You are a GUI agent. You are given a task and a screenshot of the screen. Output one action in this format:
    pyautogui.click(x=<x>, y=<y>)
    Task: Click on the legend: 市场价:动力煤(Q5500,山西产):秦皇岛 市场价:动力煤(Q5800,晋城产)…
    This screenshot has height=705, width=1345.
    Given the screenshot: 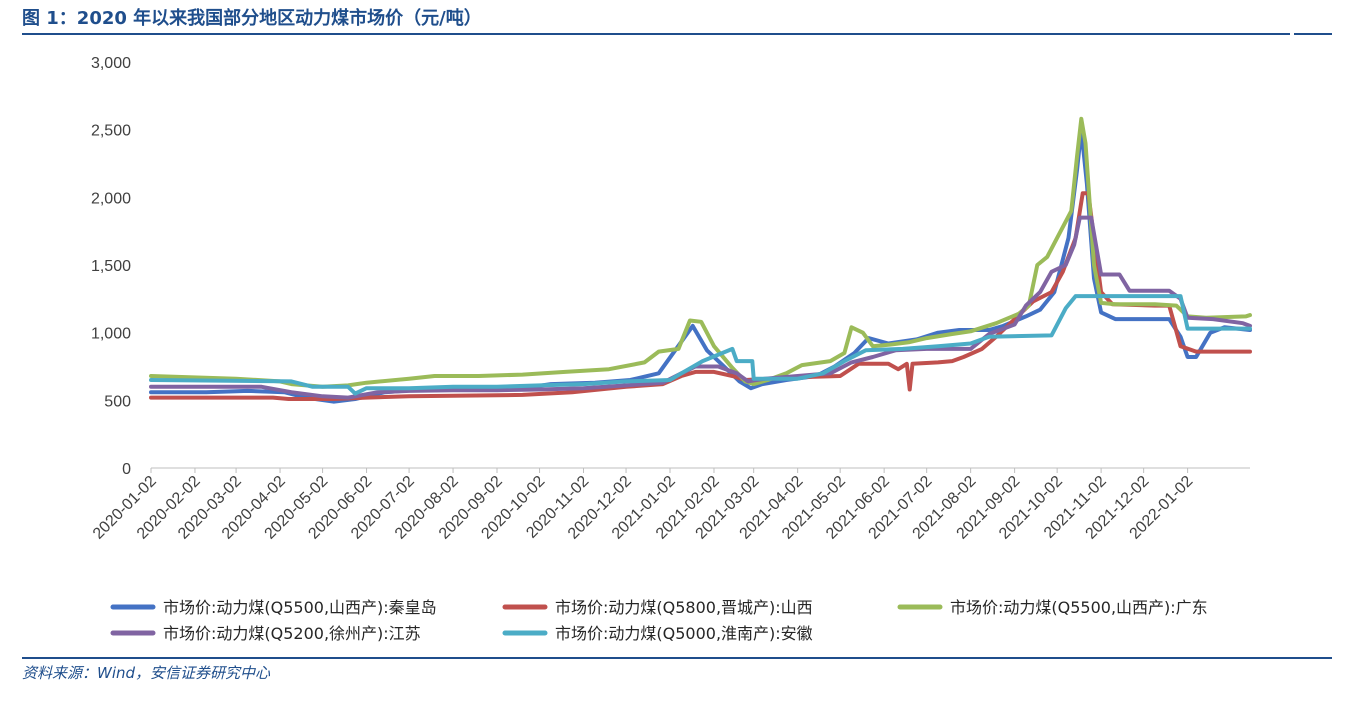 What is the action you would take?
    pyautogui.click(x=659, y=620)
    